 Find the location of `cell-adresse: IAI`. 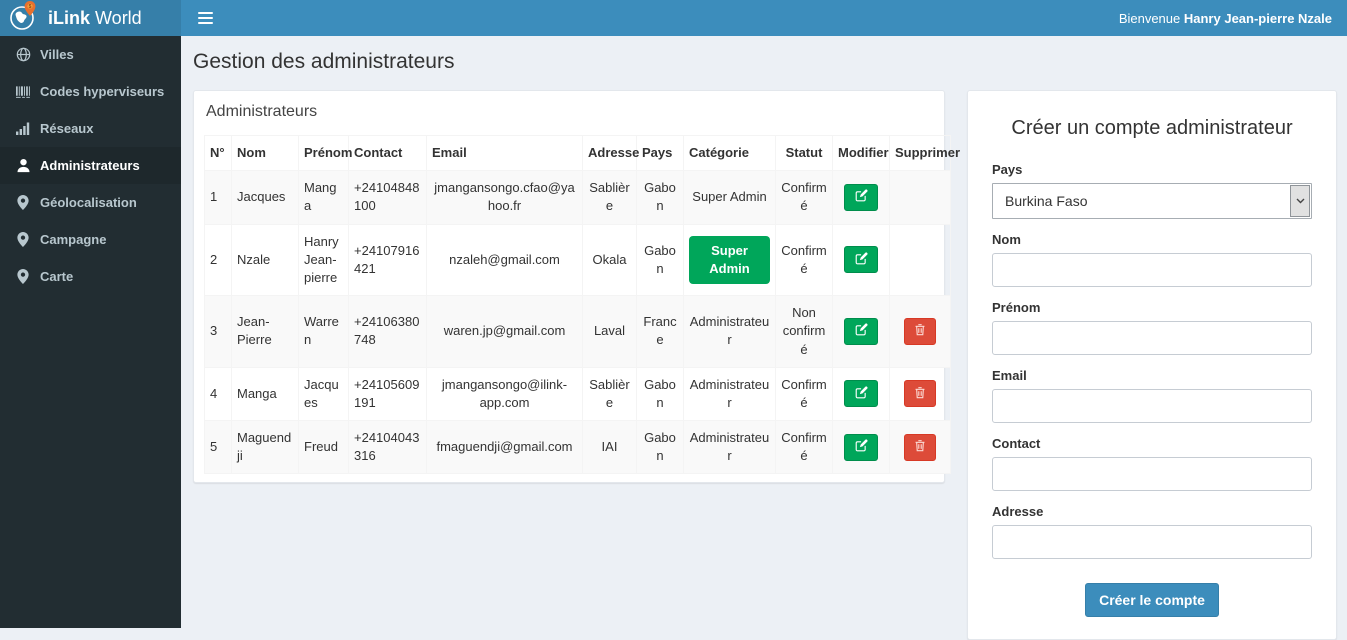

cell-adresse: IAI is located at coordinates (610, 447).